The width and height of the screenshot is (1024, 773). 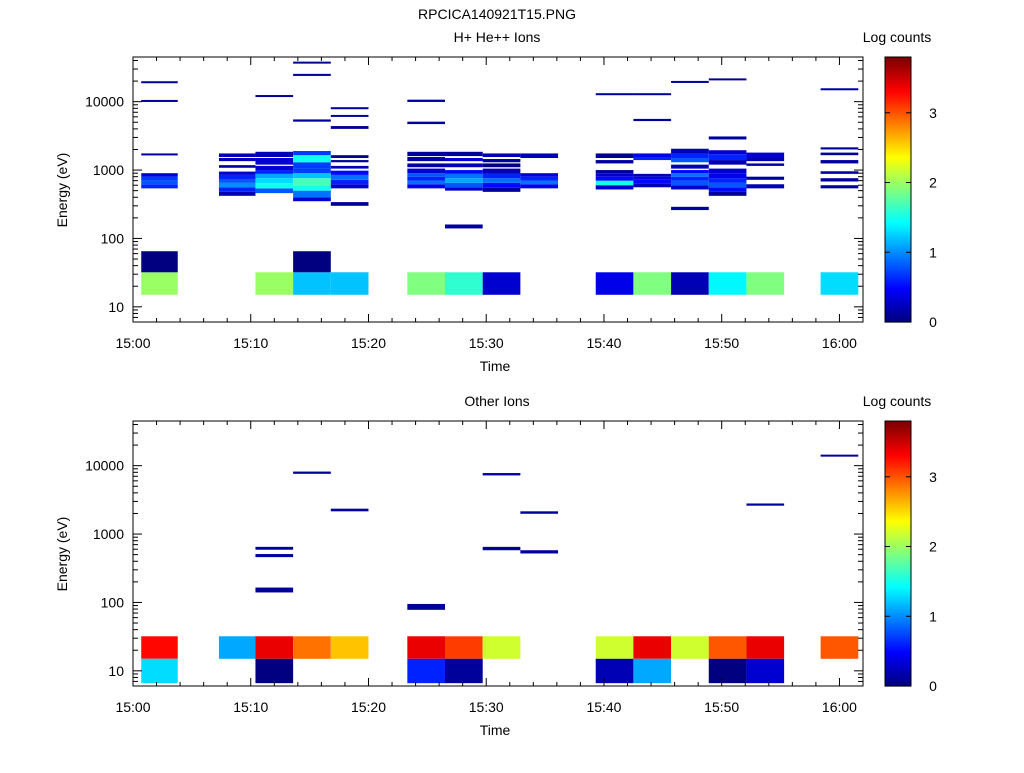 What do you see at coordinates (496, 401) in the screenshot?
I see `panel-title: Other Ions` at bounding box center [496, 401].